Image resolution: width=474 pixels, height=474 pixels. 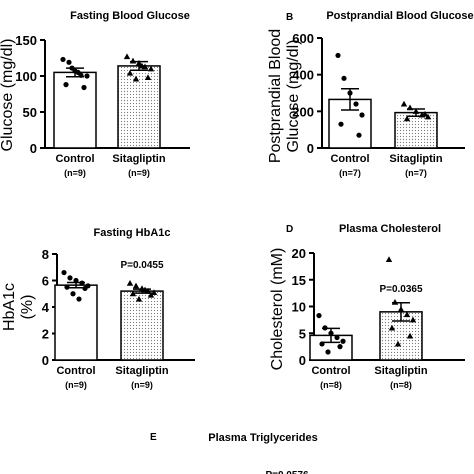 What do you see at coordinates (8, 95) in the screenshot?
I see `y-axis-label: Glucose (mg/dl)` at bounding box center [8, 95].